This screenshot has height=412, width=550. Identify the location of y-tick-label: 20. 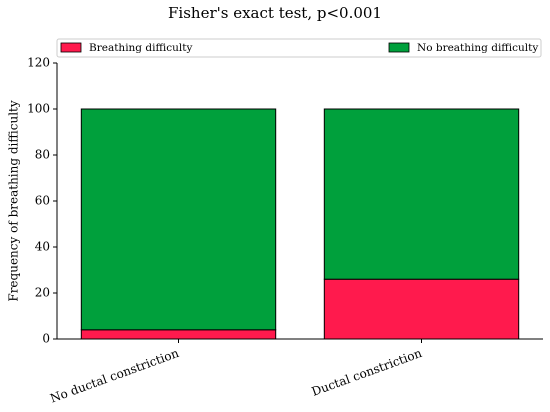
(42, 293).